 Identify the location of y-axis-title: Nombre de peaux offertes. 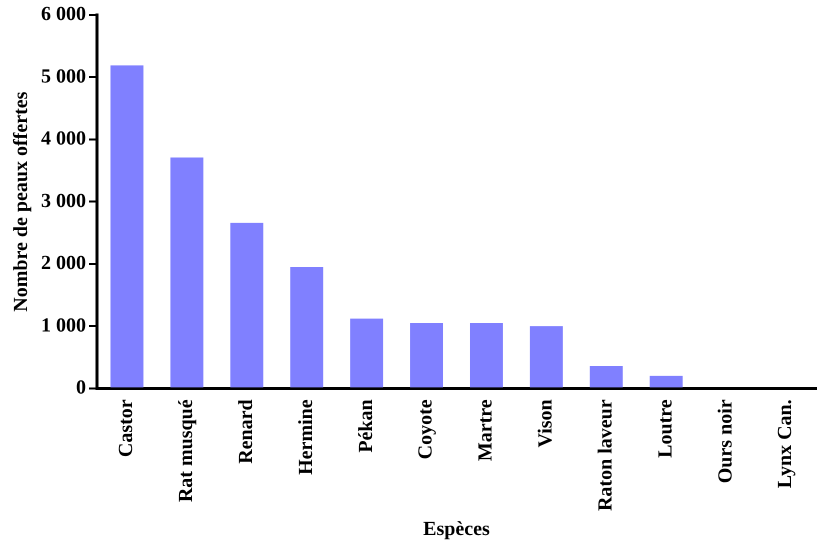
(21, 201).